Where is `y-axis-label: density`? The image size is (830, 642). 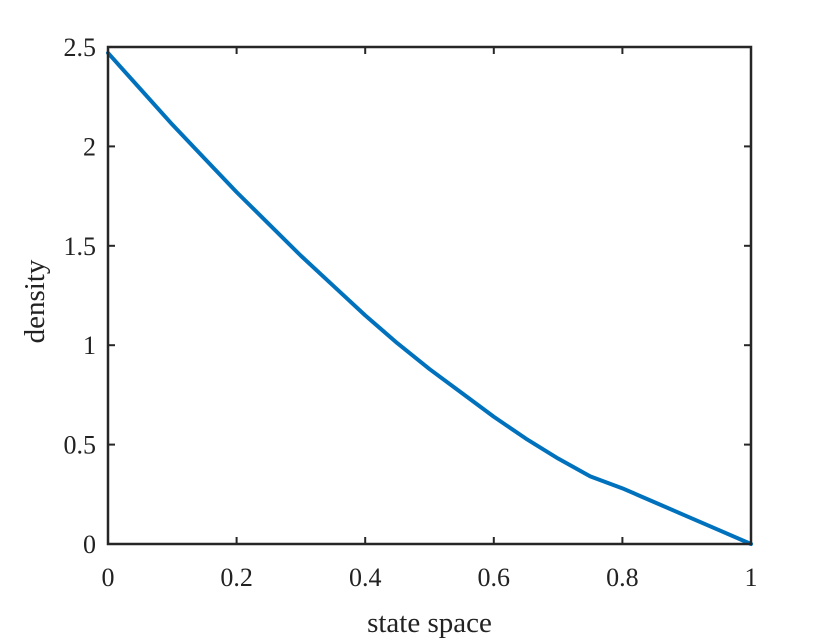 y-axis-label: density is located at coordinates (35, 301).